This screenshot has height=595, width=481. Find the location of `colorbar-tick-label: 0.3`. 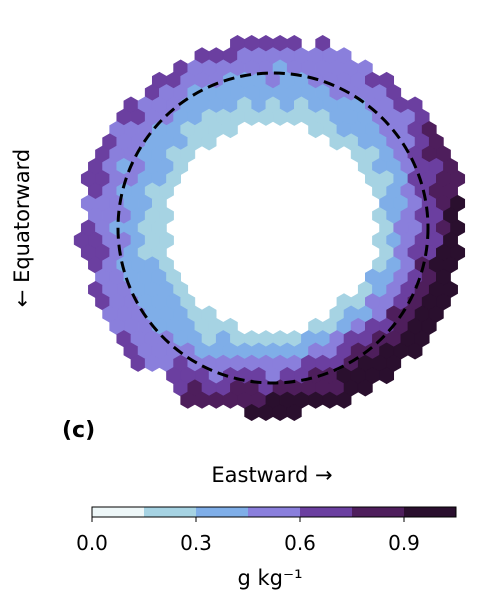

colorbar-tick-label: 0.3 is located at coordinates (196, 543).